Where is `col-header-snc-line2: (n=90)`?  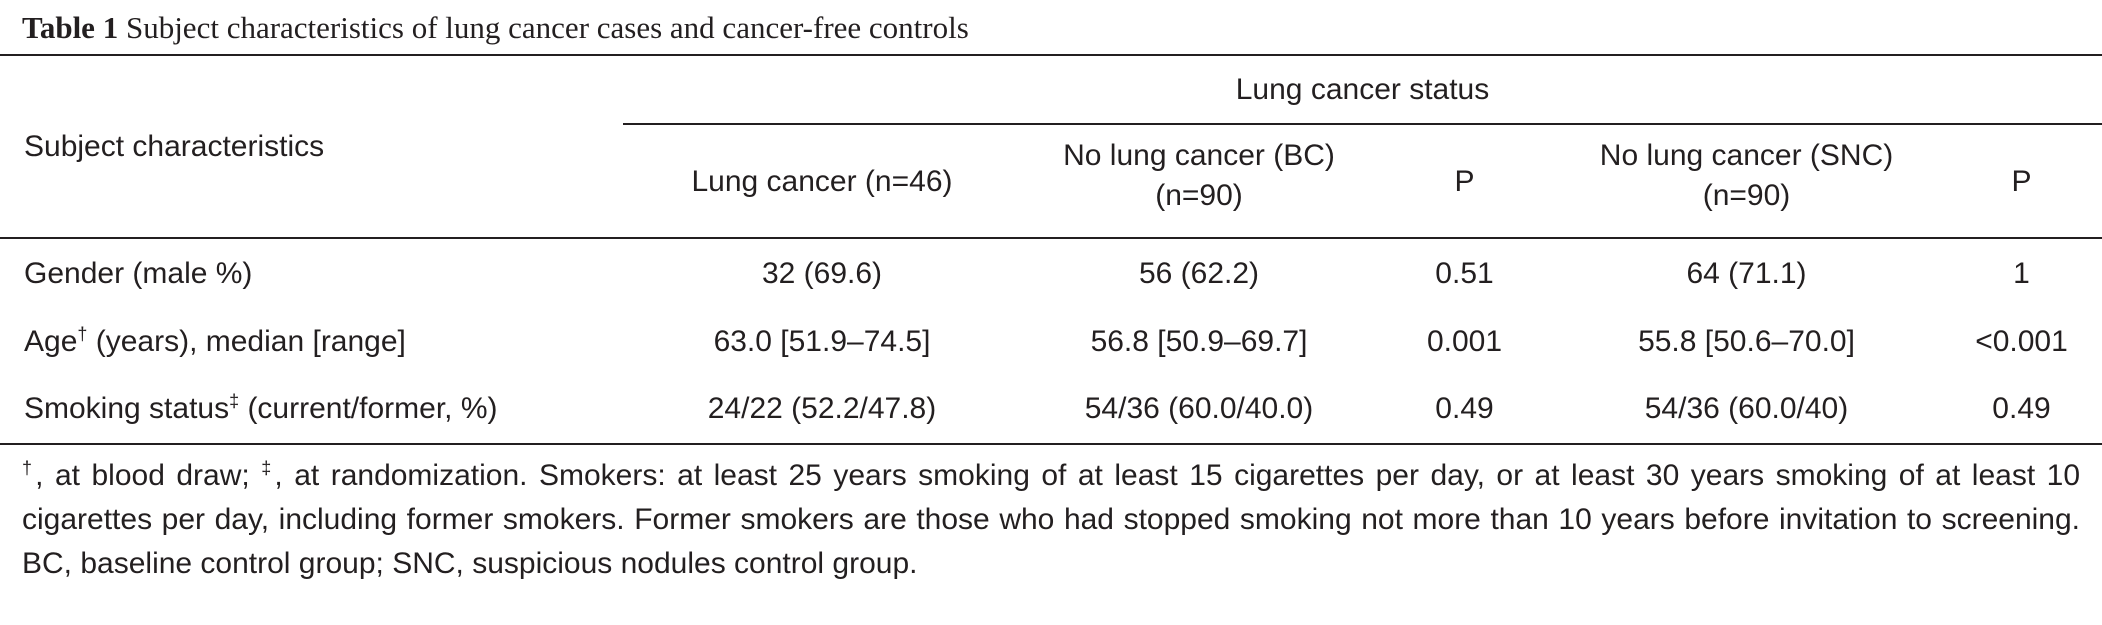
col-header-snc-line2: (n=90) is located at coordinates (1746, 195).